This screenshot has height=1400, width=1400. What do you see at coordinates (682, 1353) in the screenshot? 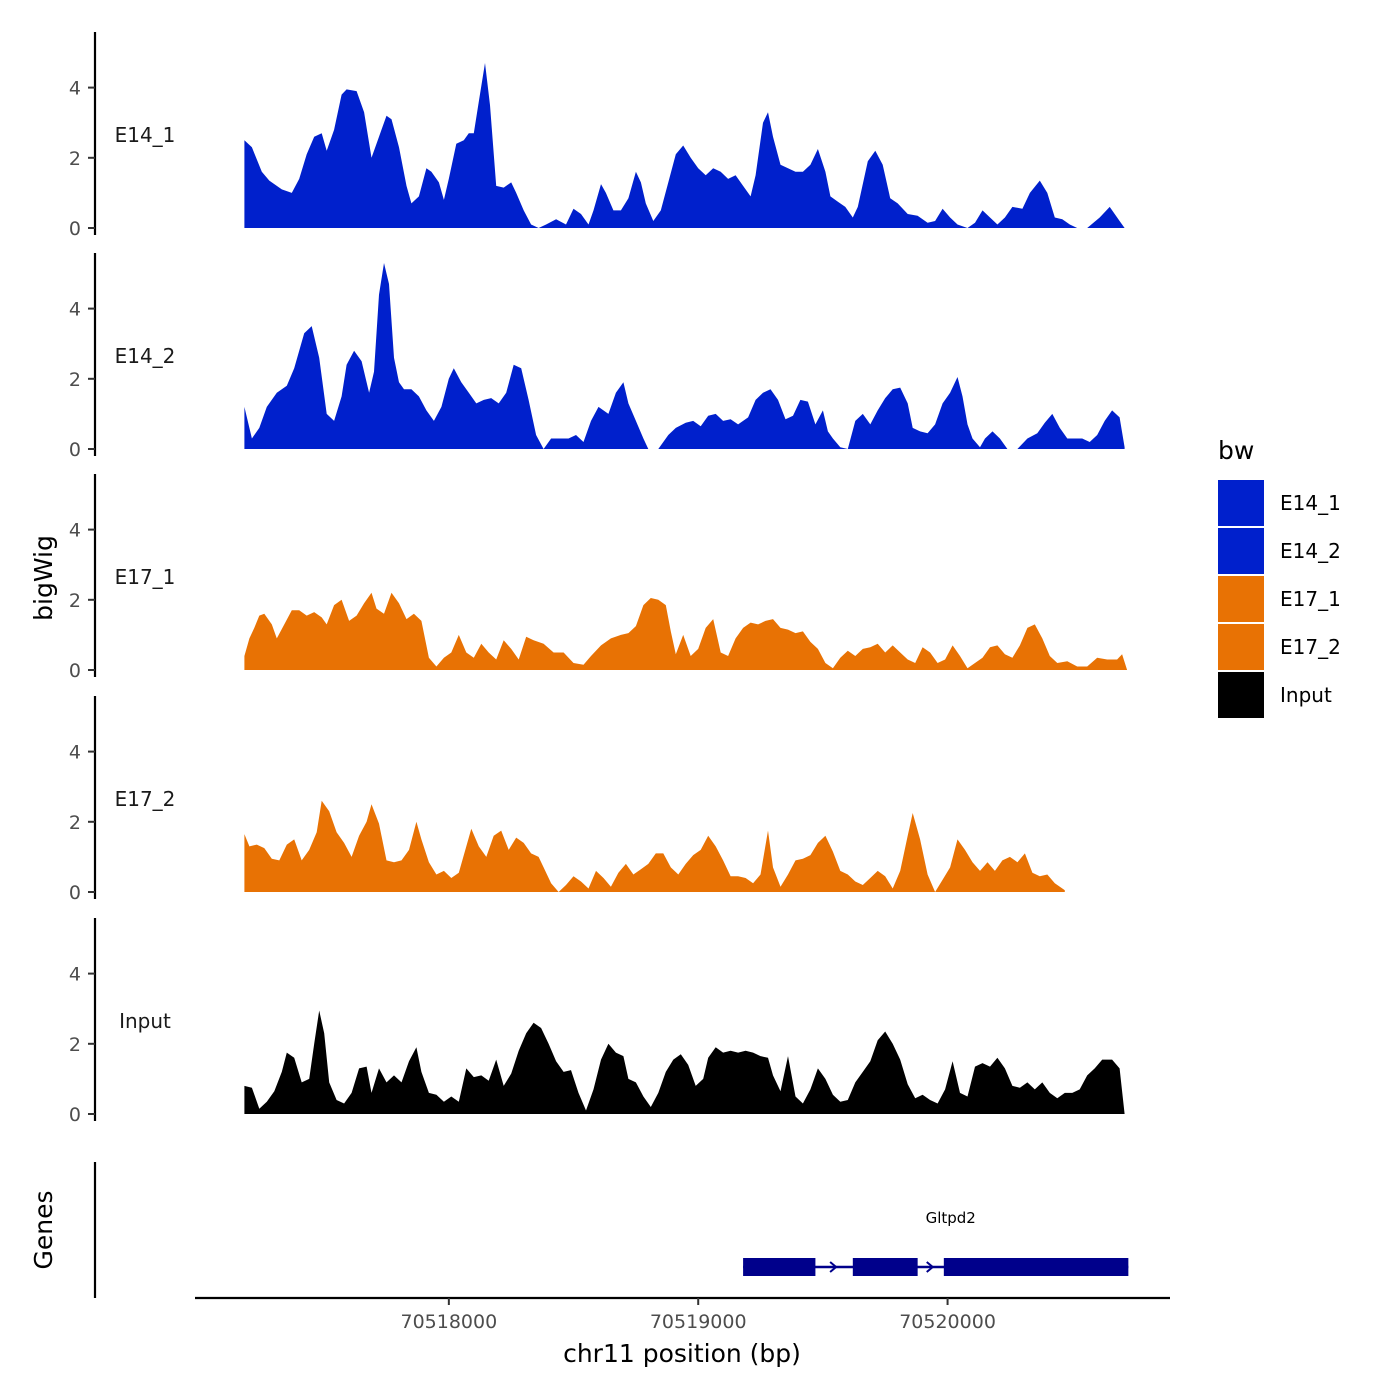
I see `x-axis-title: chr11 position (bp)` at bounding box center [682, 1353].